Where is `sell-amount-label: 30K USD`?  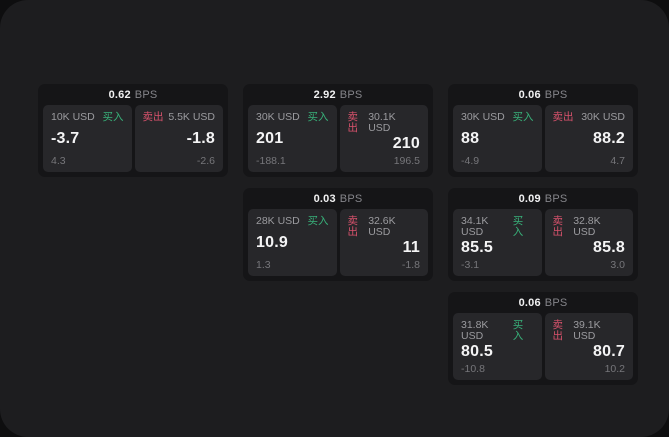 sell-amount-label: 30K USD is located at coordinates (603, 117).